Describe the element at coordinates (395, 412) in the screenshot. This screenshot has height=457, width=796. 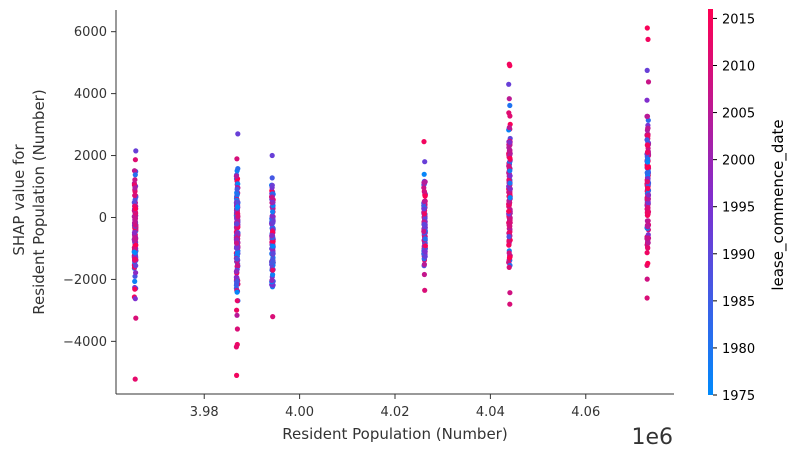
I see `x-tick-label: 4.02` at that location.